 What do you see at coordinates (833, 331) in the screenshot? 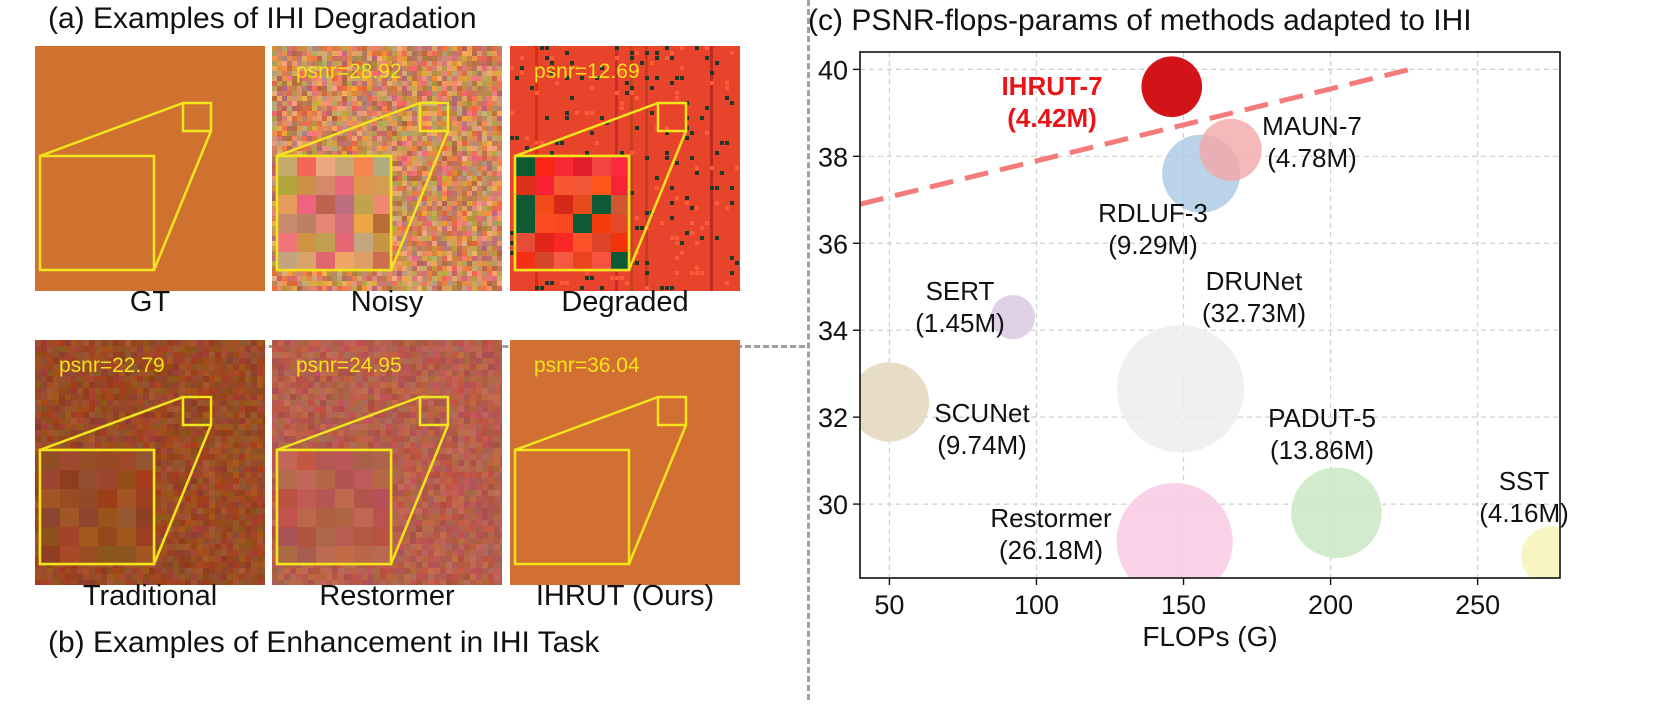
I see `y-tick-label: 34` at bounding box center [833, 331].